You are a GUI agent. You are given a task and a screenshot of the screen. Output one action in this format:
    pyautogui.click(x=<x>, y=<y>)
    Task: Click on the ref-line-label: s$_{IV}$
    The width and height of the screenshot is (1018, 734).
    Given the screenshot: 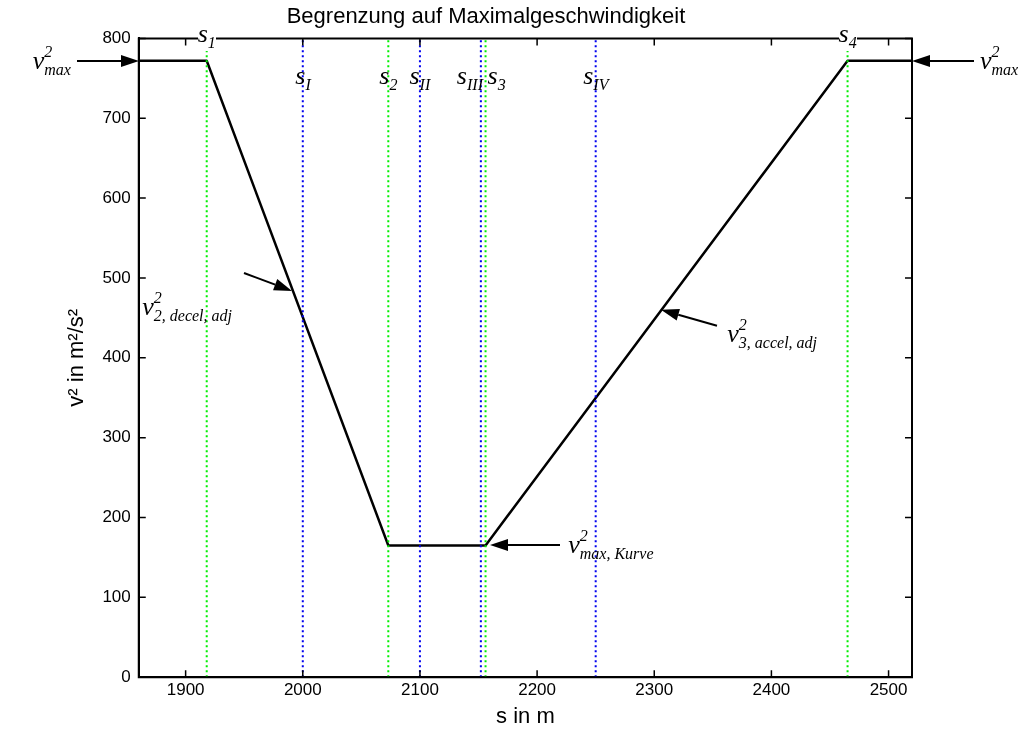 What is the action you would take?
    pyautogui.click(x=596, y=77)
    